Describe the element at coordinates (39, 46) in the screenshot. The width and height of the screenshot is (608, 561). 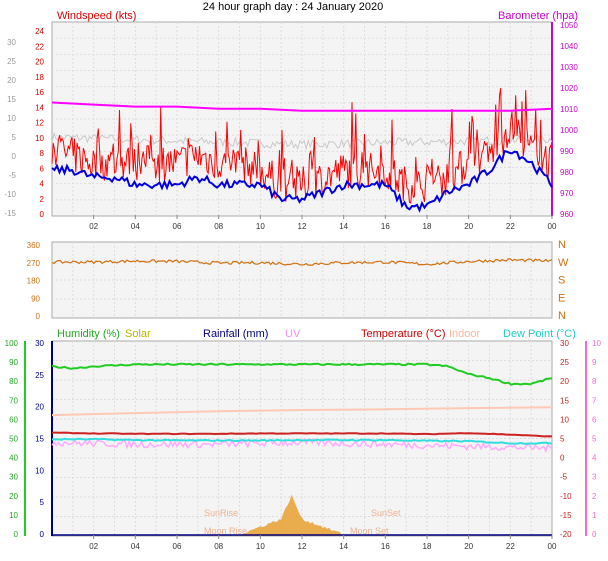
I see `windspeed-tick: 22` at that location.